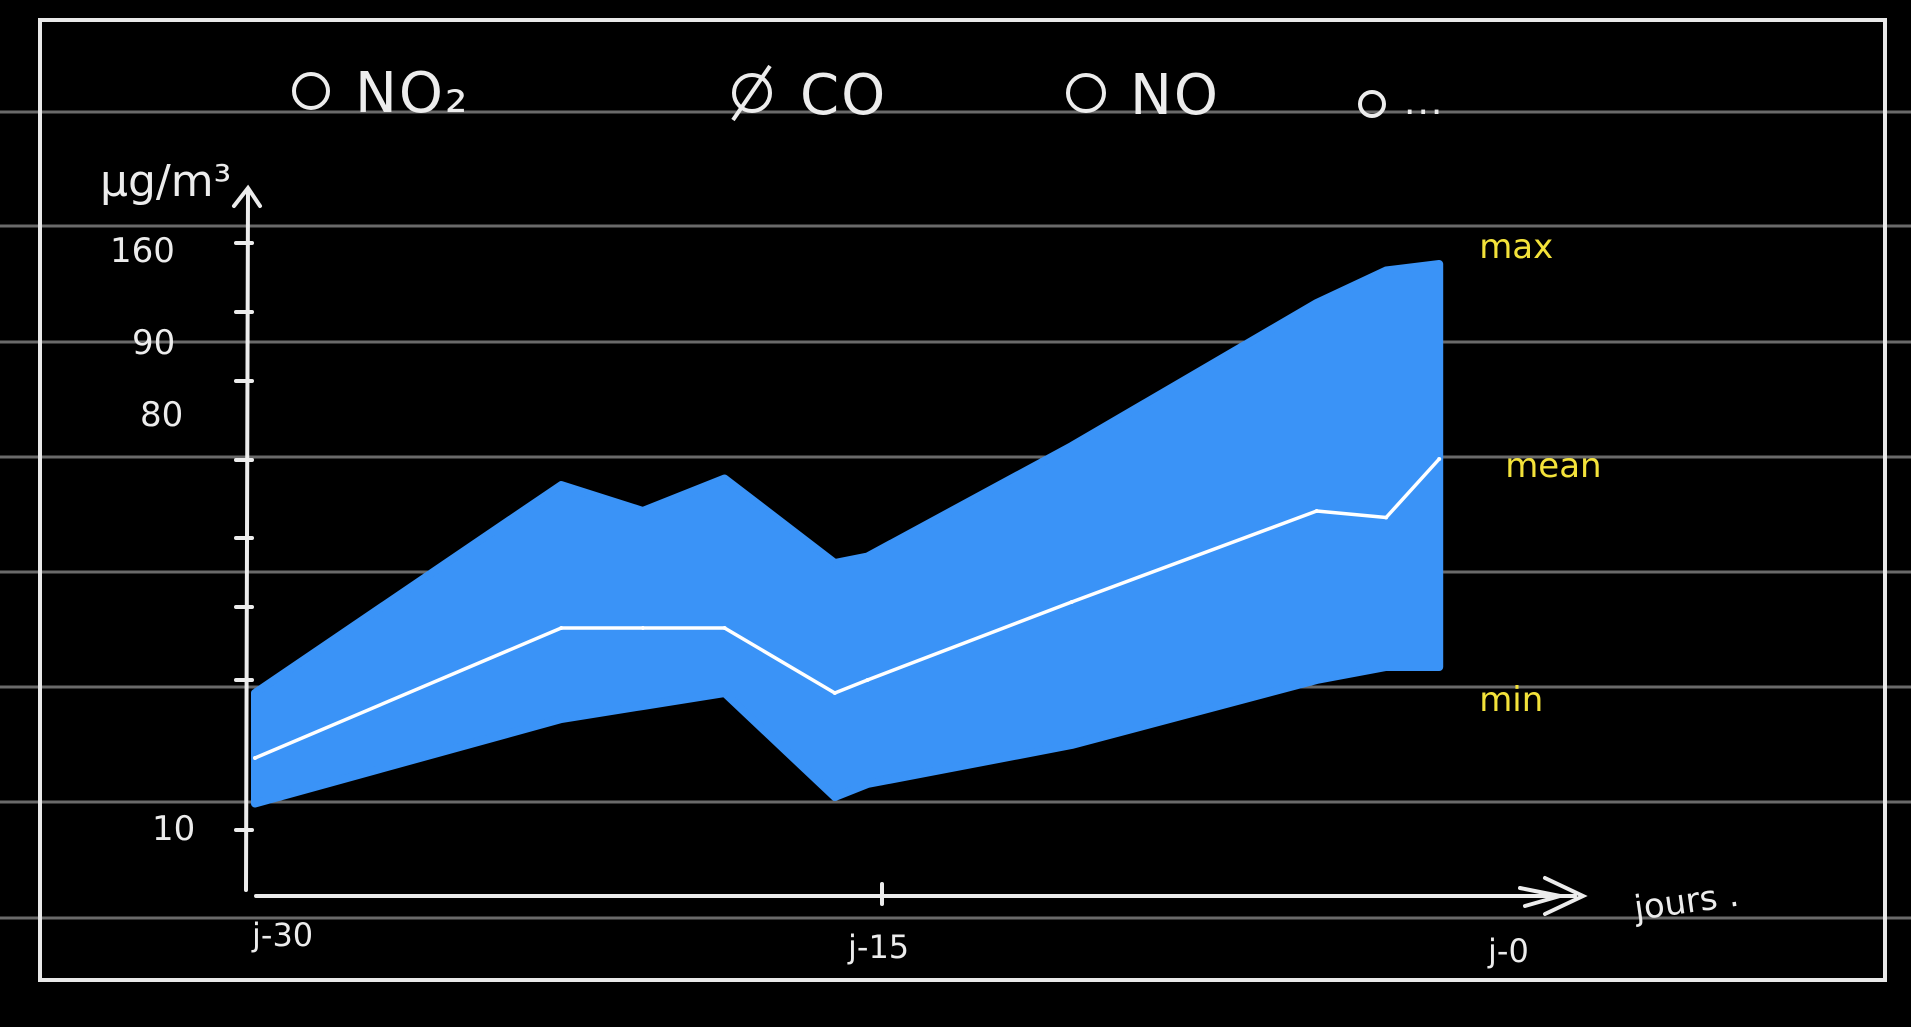 This screenshot has width=1911, height=1027. I want to click on y-tick-label: 160, so click(142, 251).